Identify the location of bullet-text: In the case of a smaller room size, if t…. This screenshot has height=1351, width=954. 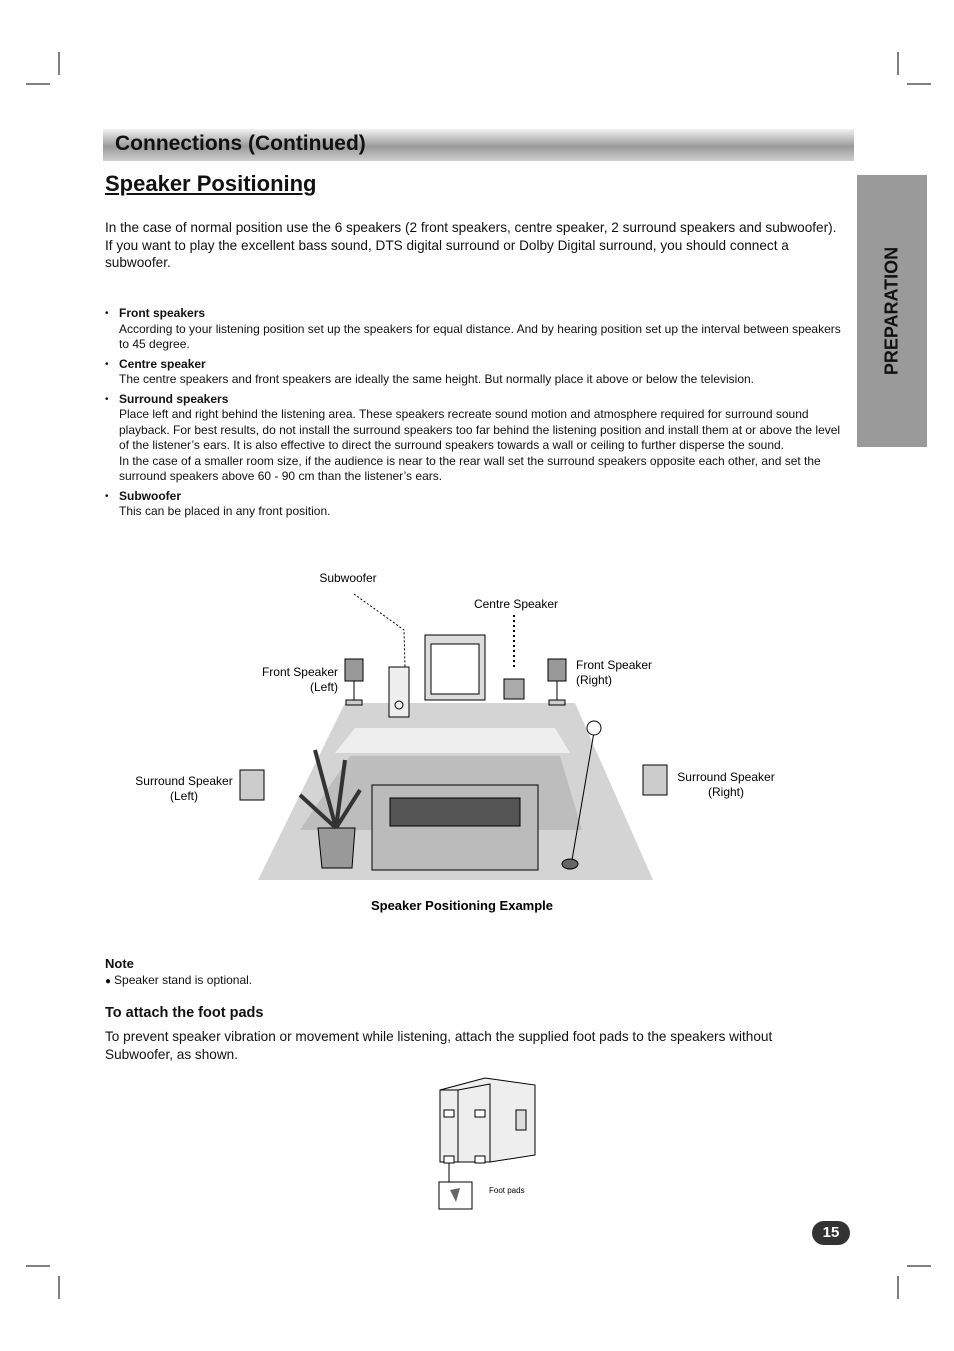
(470, 468).